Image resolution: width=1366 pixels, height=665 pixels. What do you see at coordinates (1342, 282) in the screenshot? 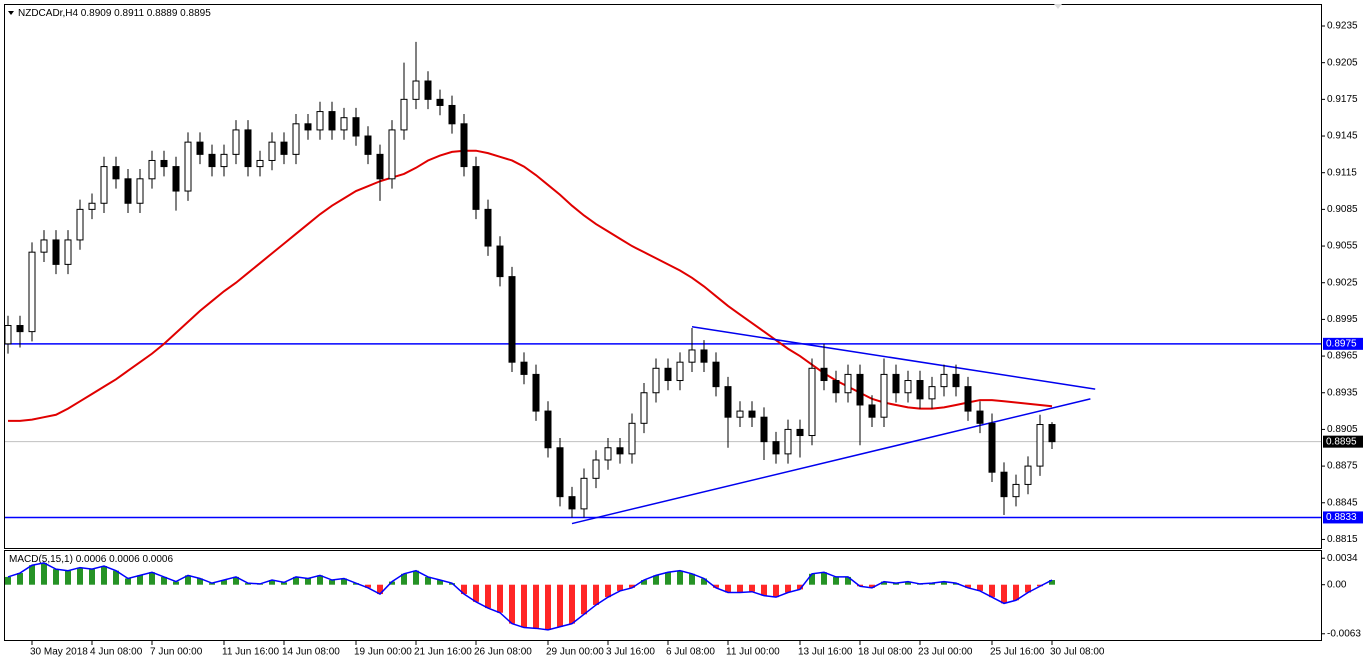
I see `y-tick-label: 0.9025` at bounding box center [1342, 282].